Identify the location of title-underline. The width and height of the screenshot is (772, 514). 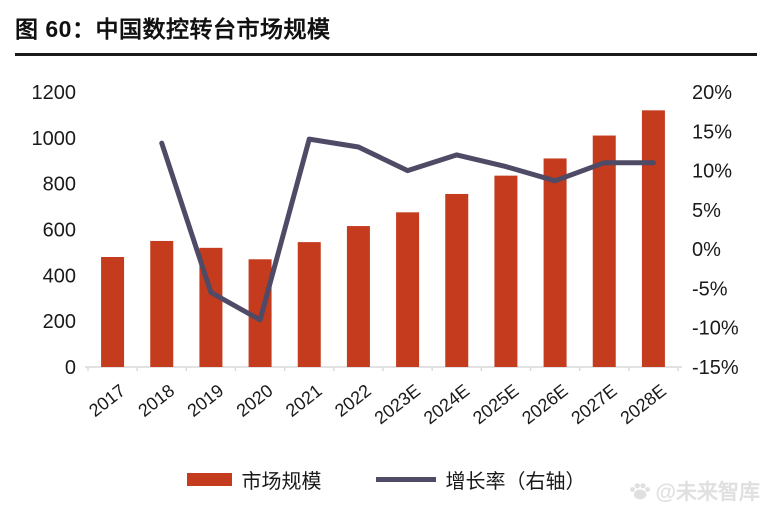
(386, 54).